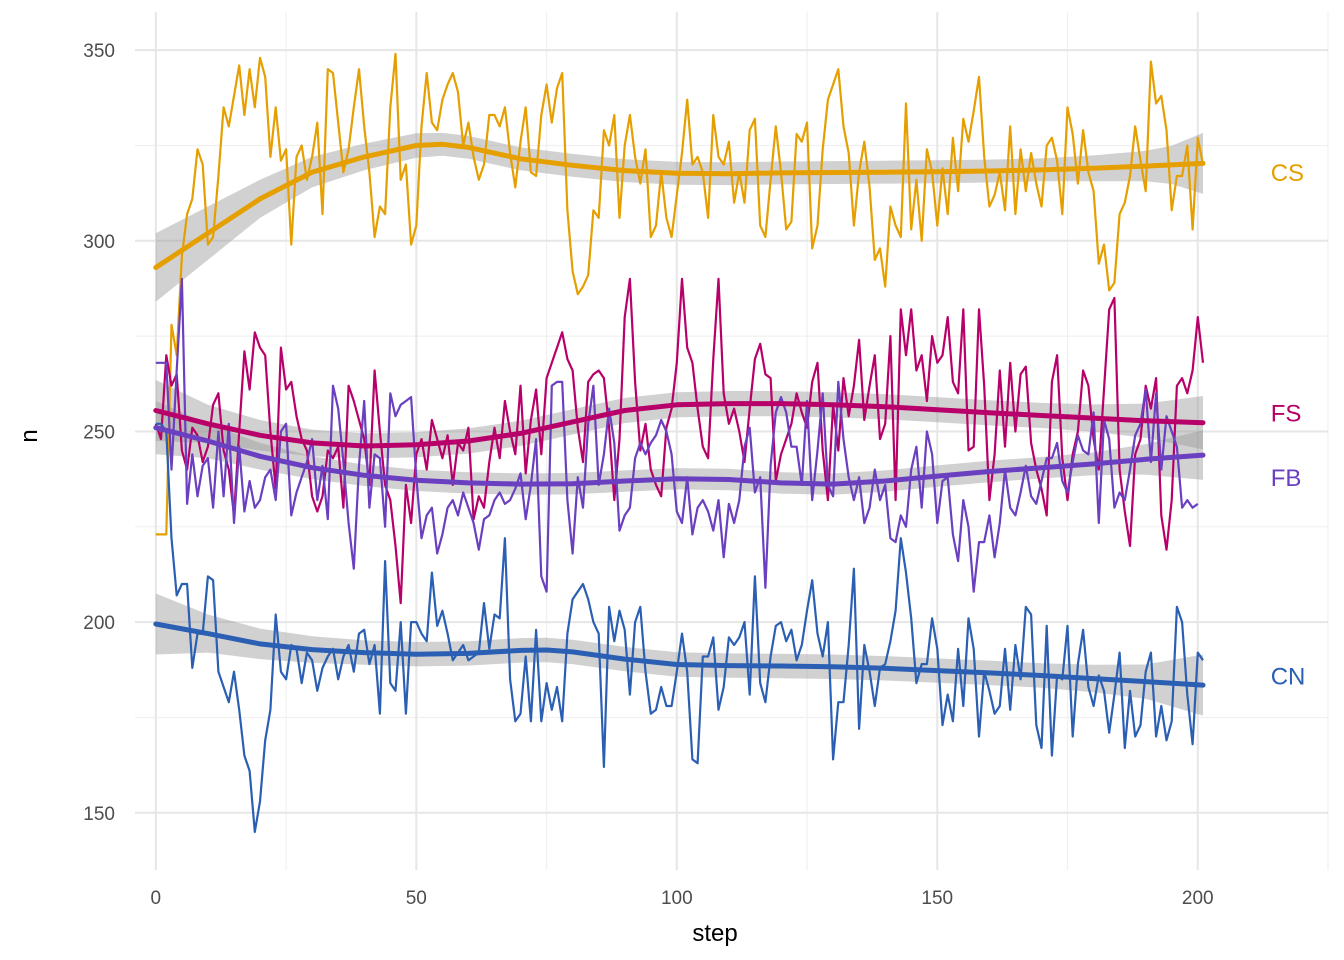 This screenshot has height=960, width=1344. I want to click on y-tick-label: 300, so click(99, 242).